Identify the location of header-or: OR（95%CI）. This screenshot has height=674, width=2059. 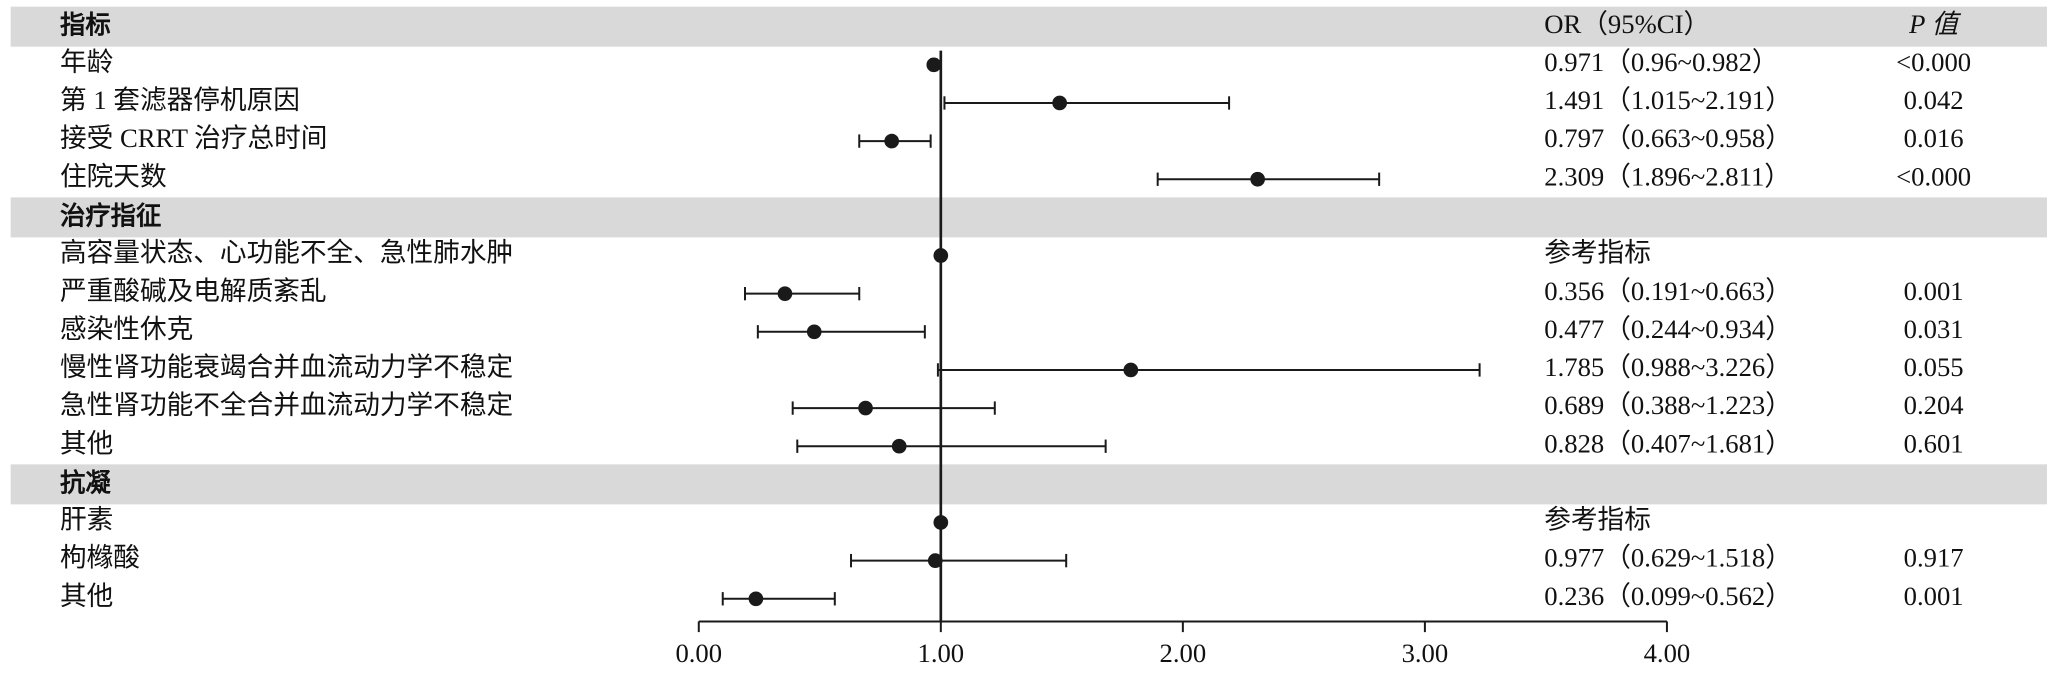
(1627, 24).